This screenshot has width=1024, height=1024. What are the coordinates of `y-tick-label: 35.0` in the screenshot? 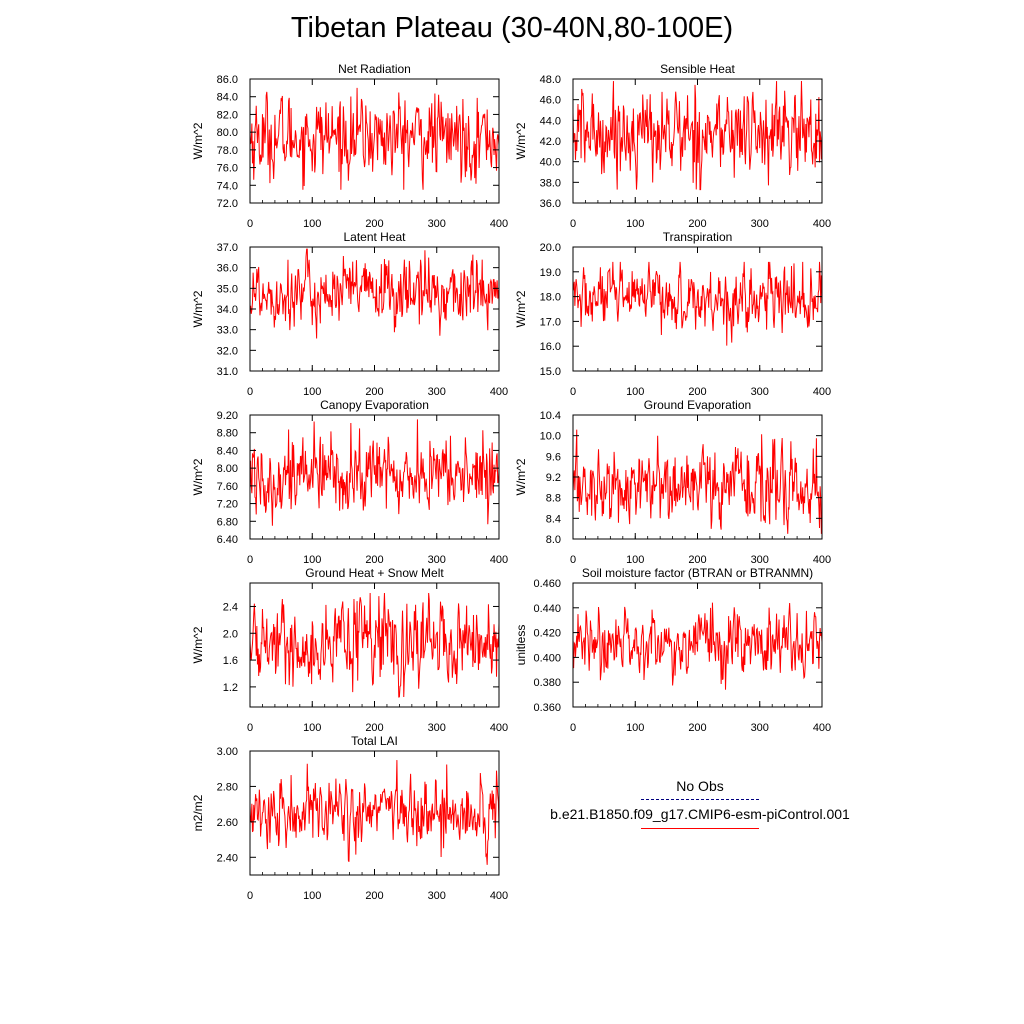 It's located at (227, 289).